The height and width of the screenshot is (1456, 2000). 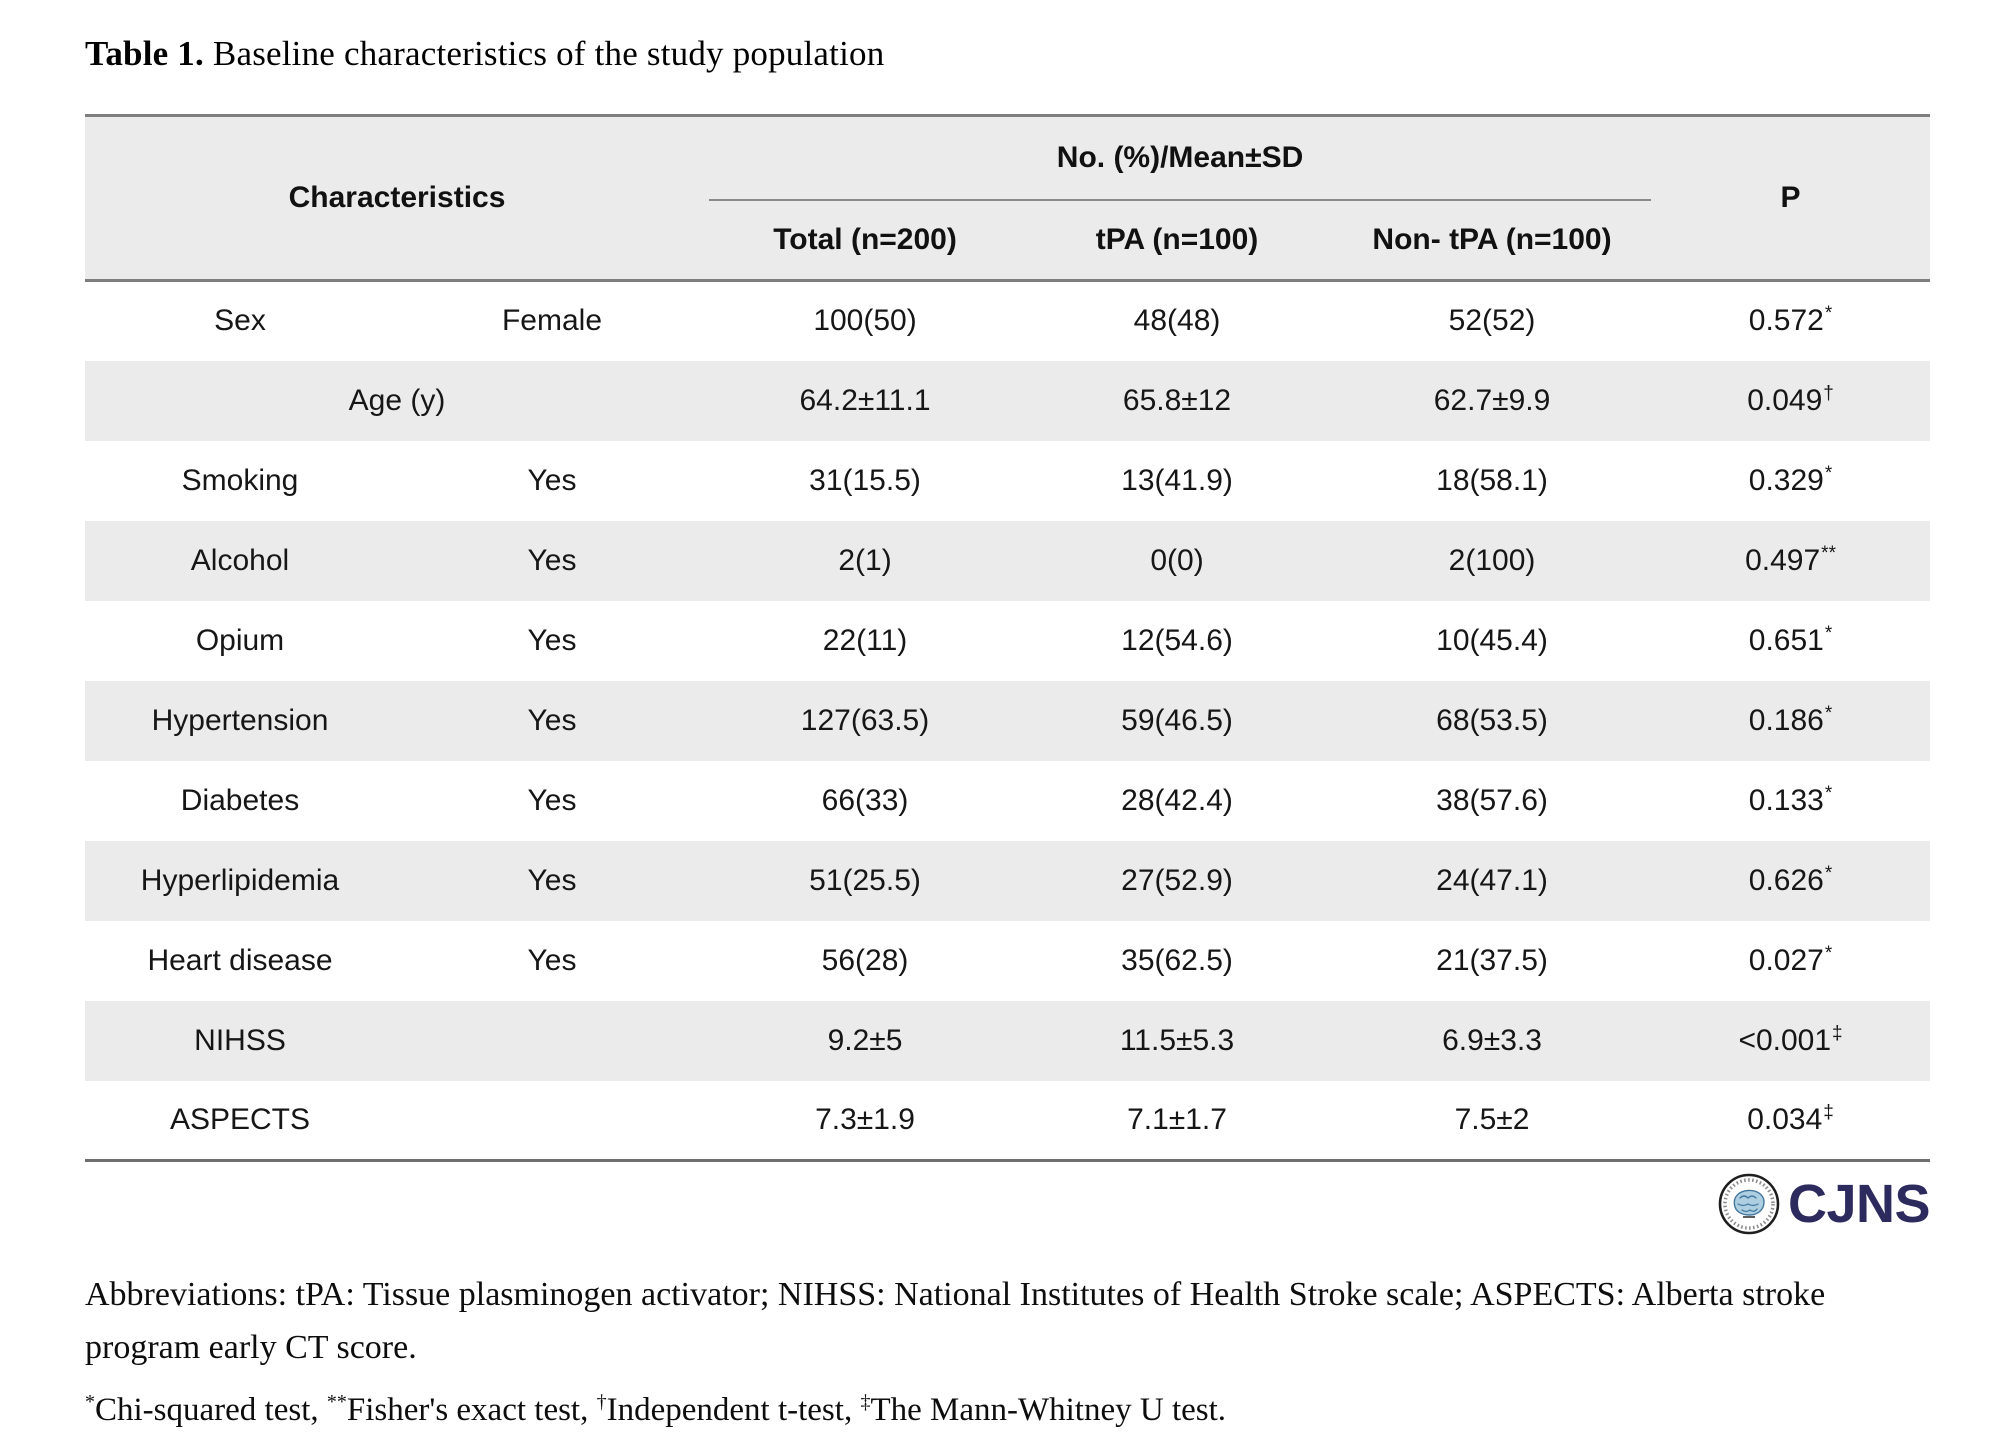 I want to click on cell-non-tpa: 68(53.5), so click(x=1492, y=720).